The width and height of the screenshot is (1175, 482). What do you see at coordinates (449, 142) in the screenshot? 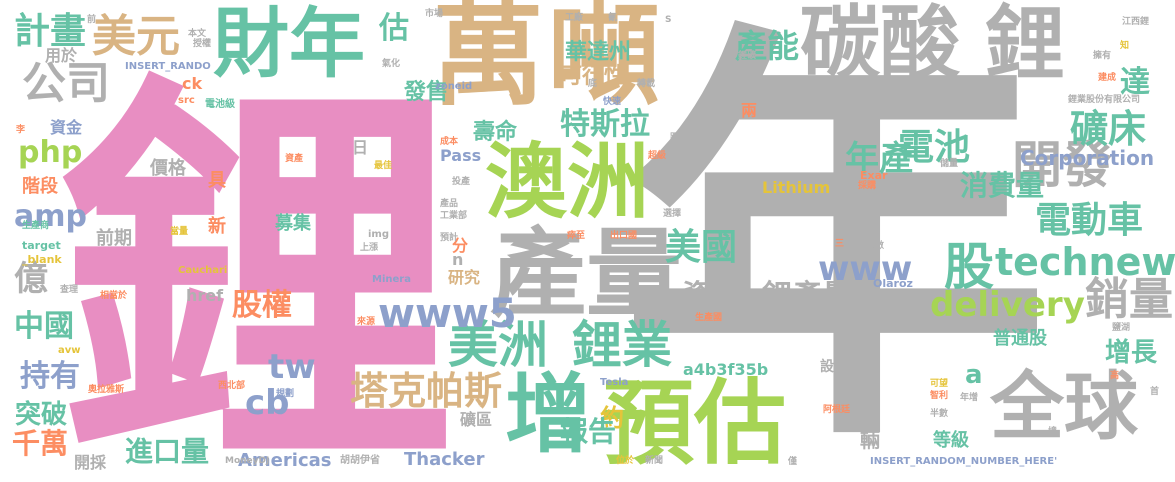
I see `word-chengben: 成本` at bounding box center [449, 142].